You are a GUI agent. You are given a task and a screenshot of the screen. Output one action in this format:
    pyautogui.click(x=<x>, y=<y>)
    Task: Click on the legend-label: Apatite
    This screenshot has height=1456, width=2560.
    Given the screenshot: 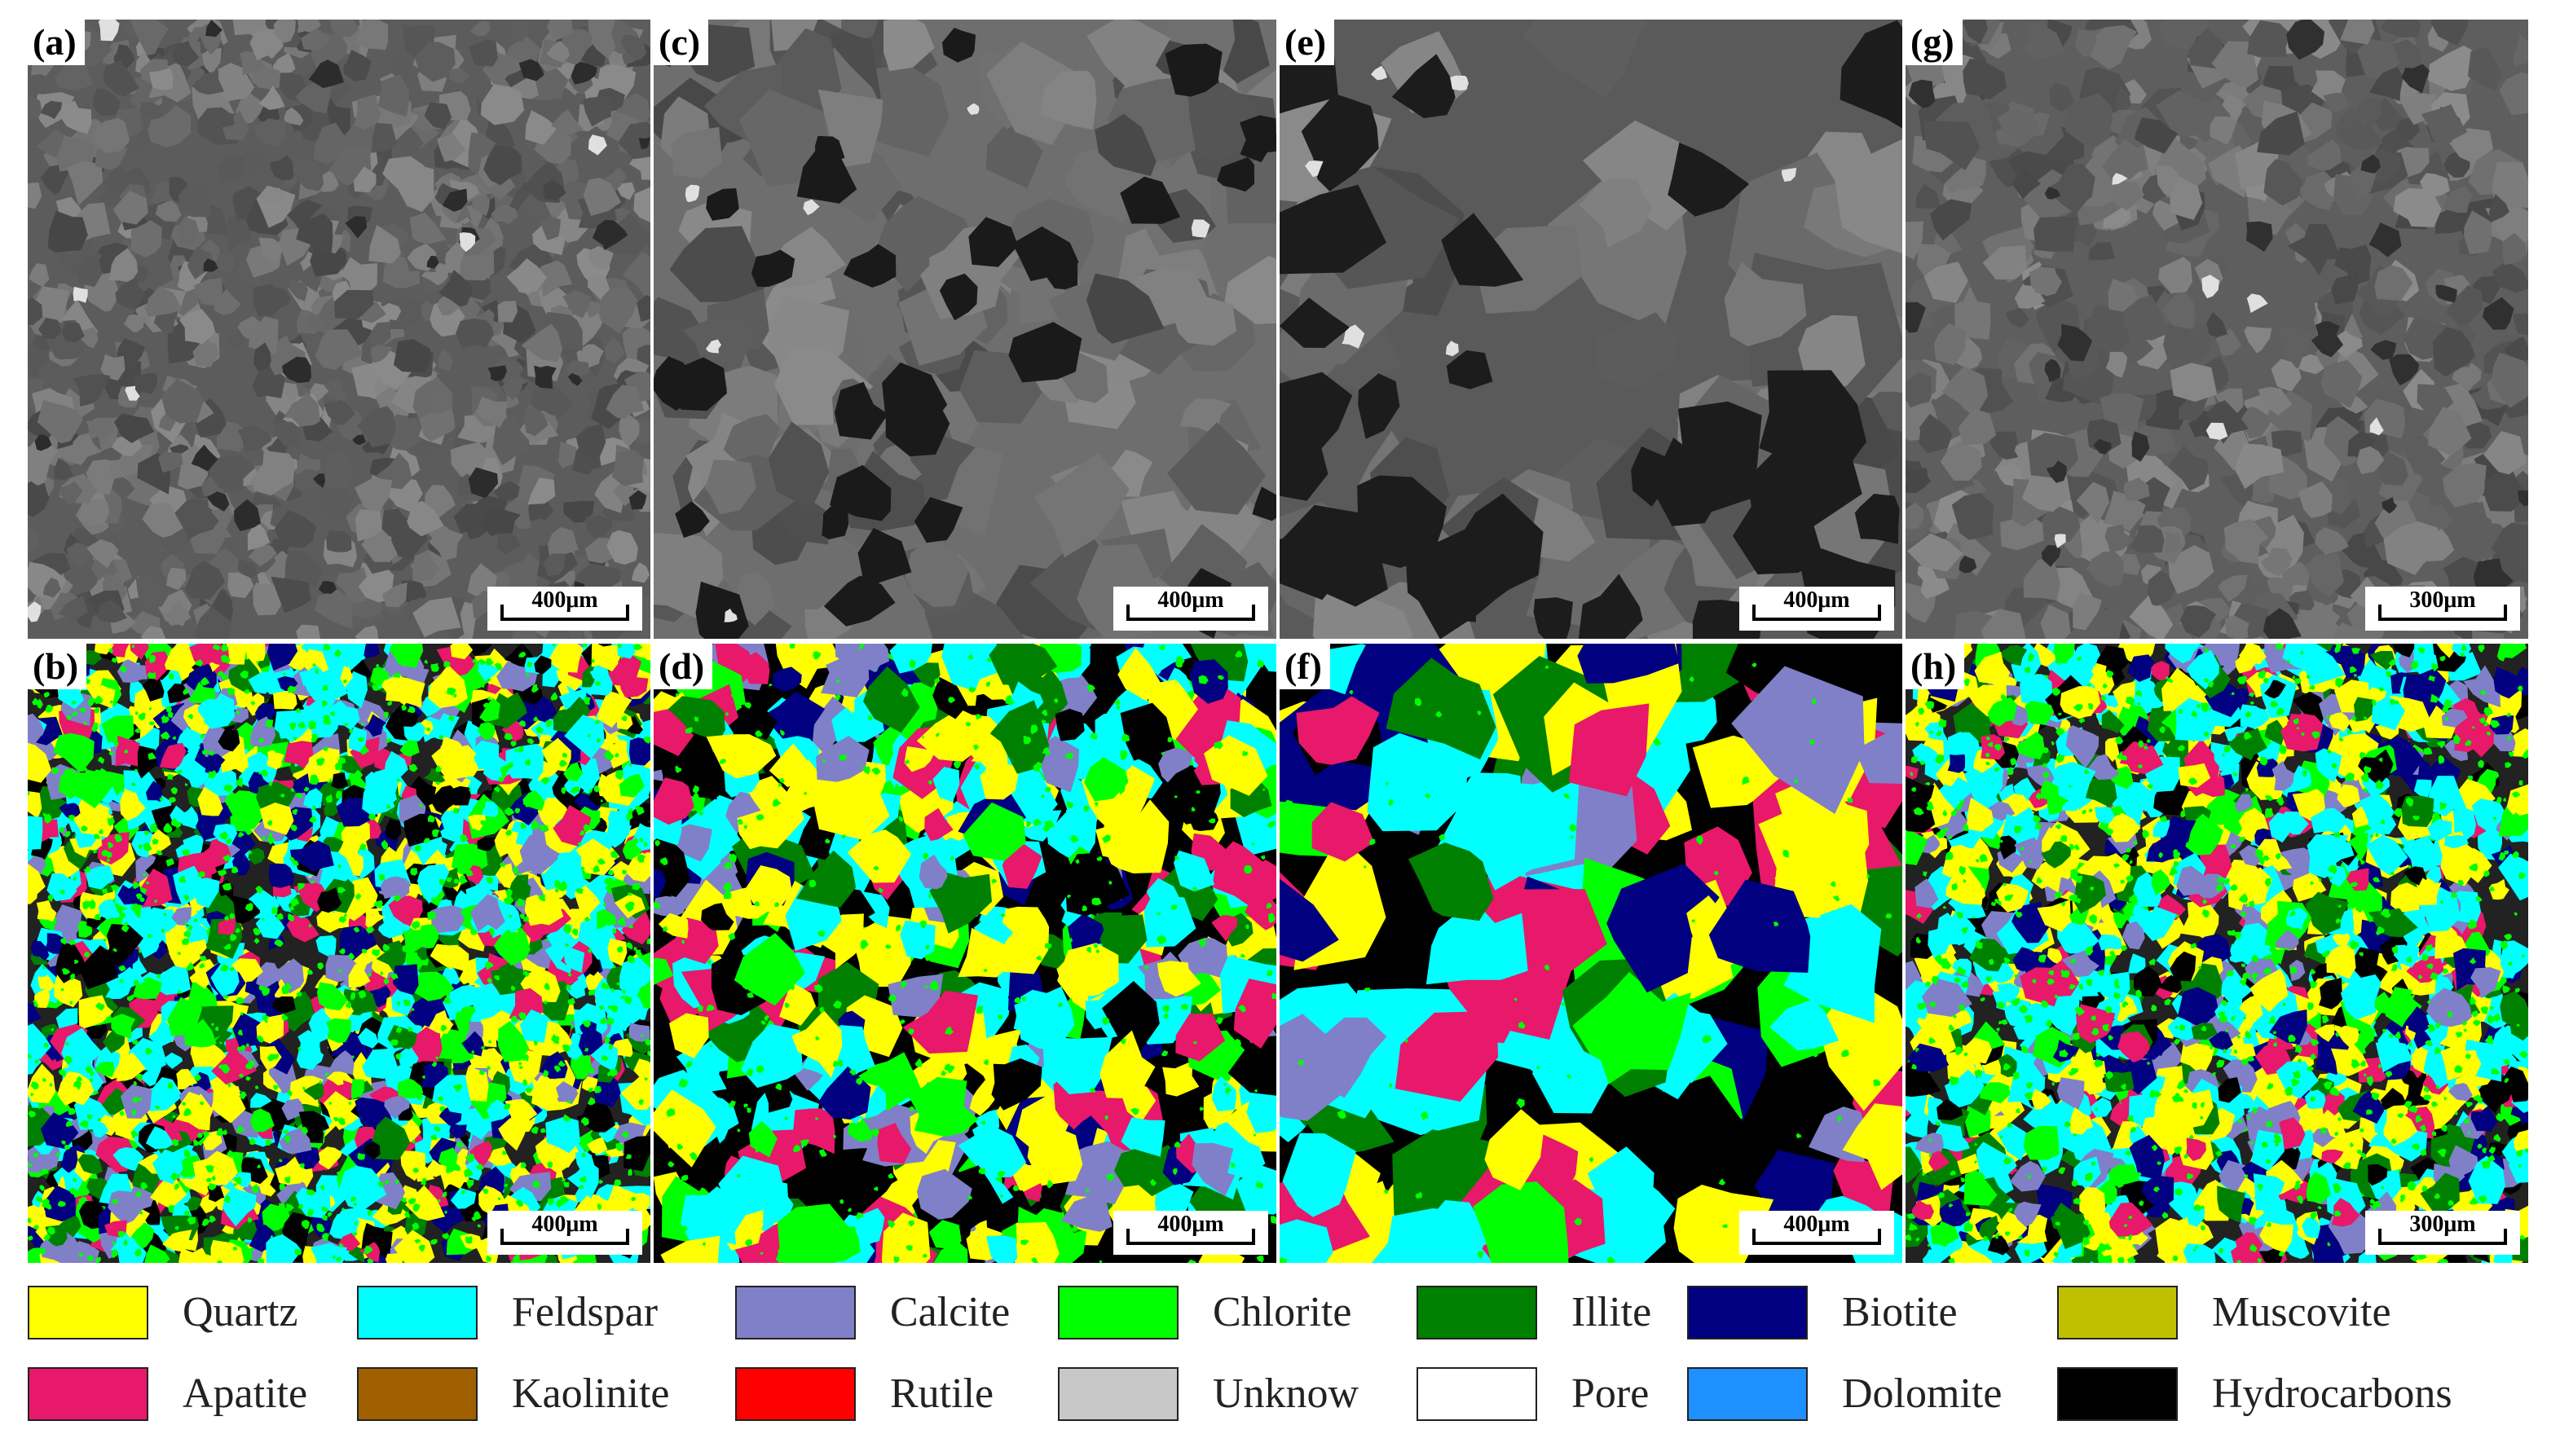 What is the action you would take?
    pyautogui.click(x=246, y=1393)
    